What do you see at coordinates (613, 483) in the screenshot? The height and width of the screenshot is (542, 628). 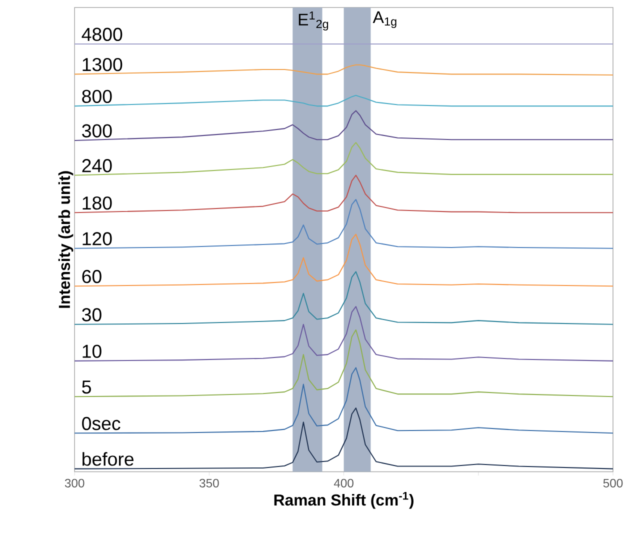 I see `x-tick-label: 500` at bounding box center [613, 483].